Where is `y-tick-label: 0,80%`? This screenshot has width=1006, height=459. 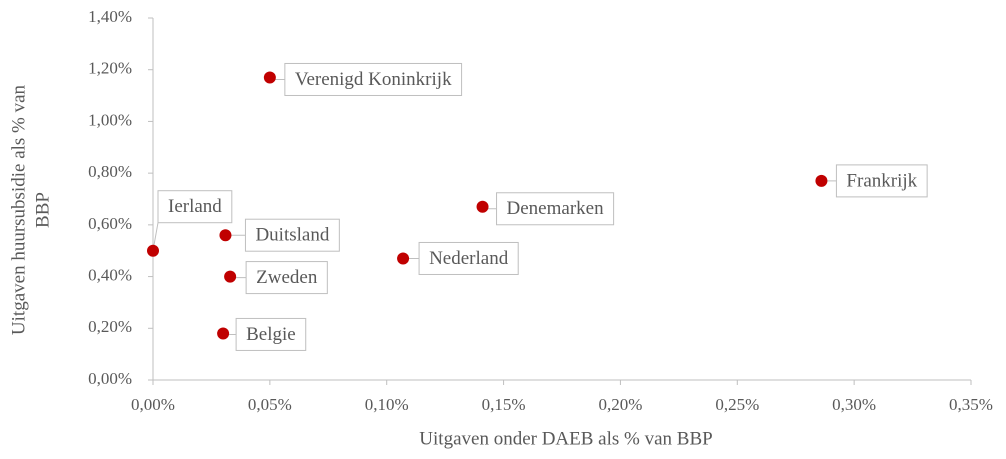
y-tick-label: 0,80% is located at coordinates (110, 171).